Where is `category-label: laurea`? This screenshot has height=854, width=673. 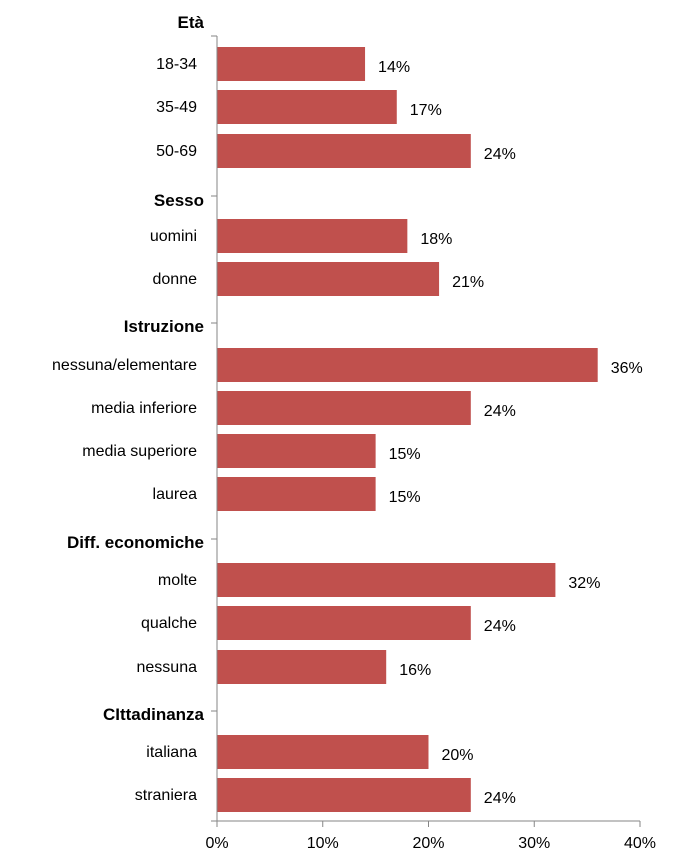 category-label: laurea is located at coordinates (175, 494).